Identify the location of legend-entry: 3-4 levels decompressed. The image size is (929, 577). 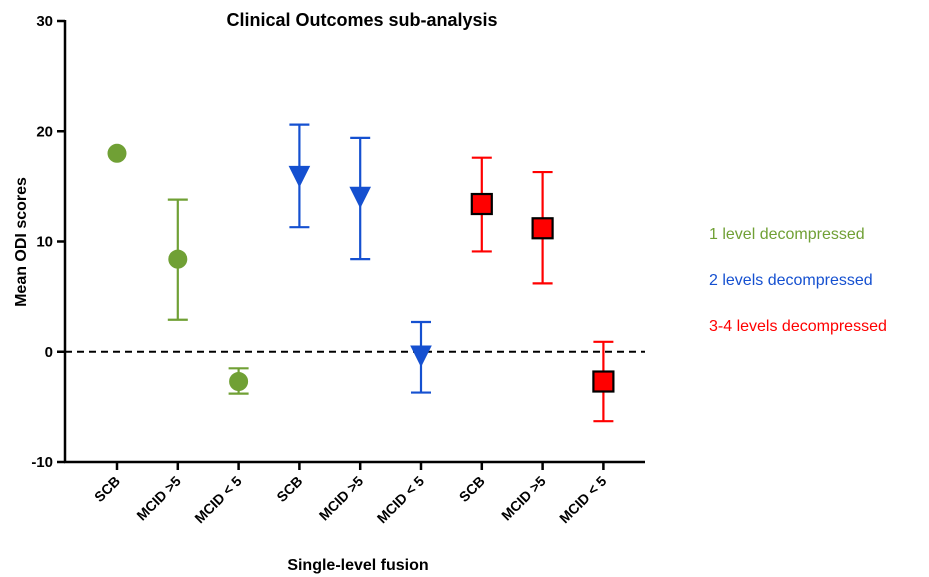
(798, 326).